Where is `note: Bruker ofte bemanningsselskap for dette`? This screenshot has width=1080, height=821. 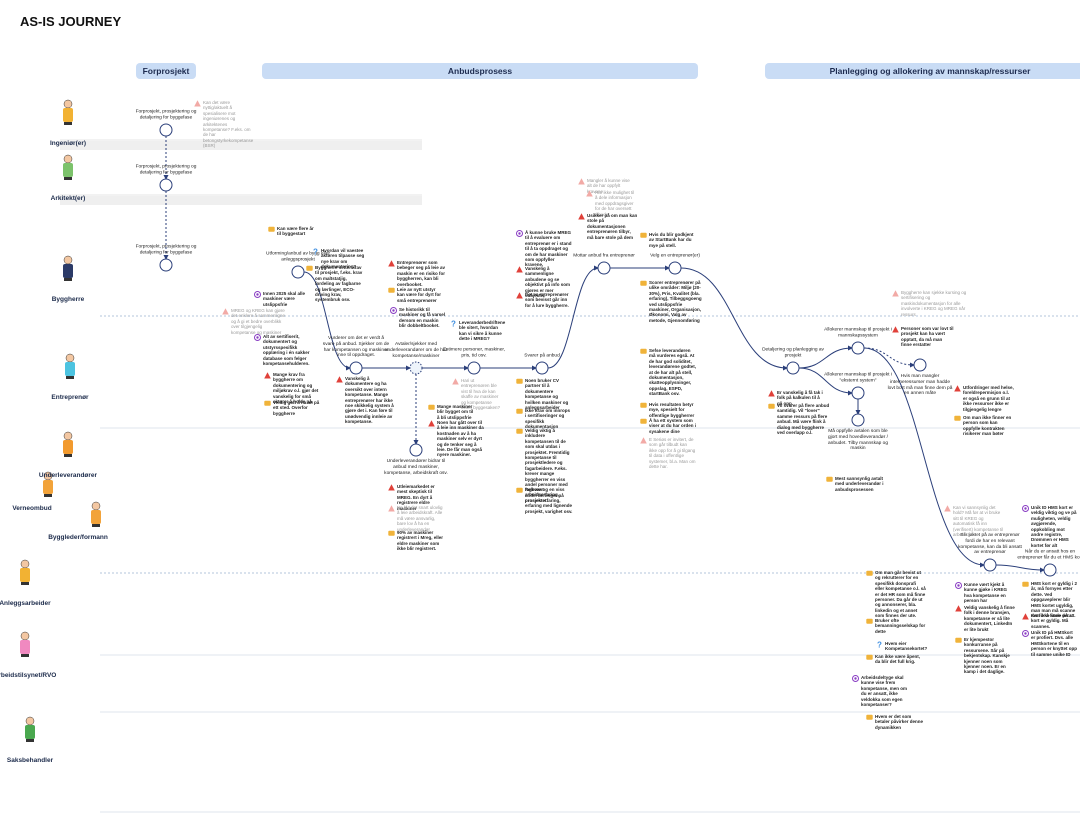
note: Bruker ofte bemanningsselskap for dette is located at coordinates (896, 626).